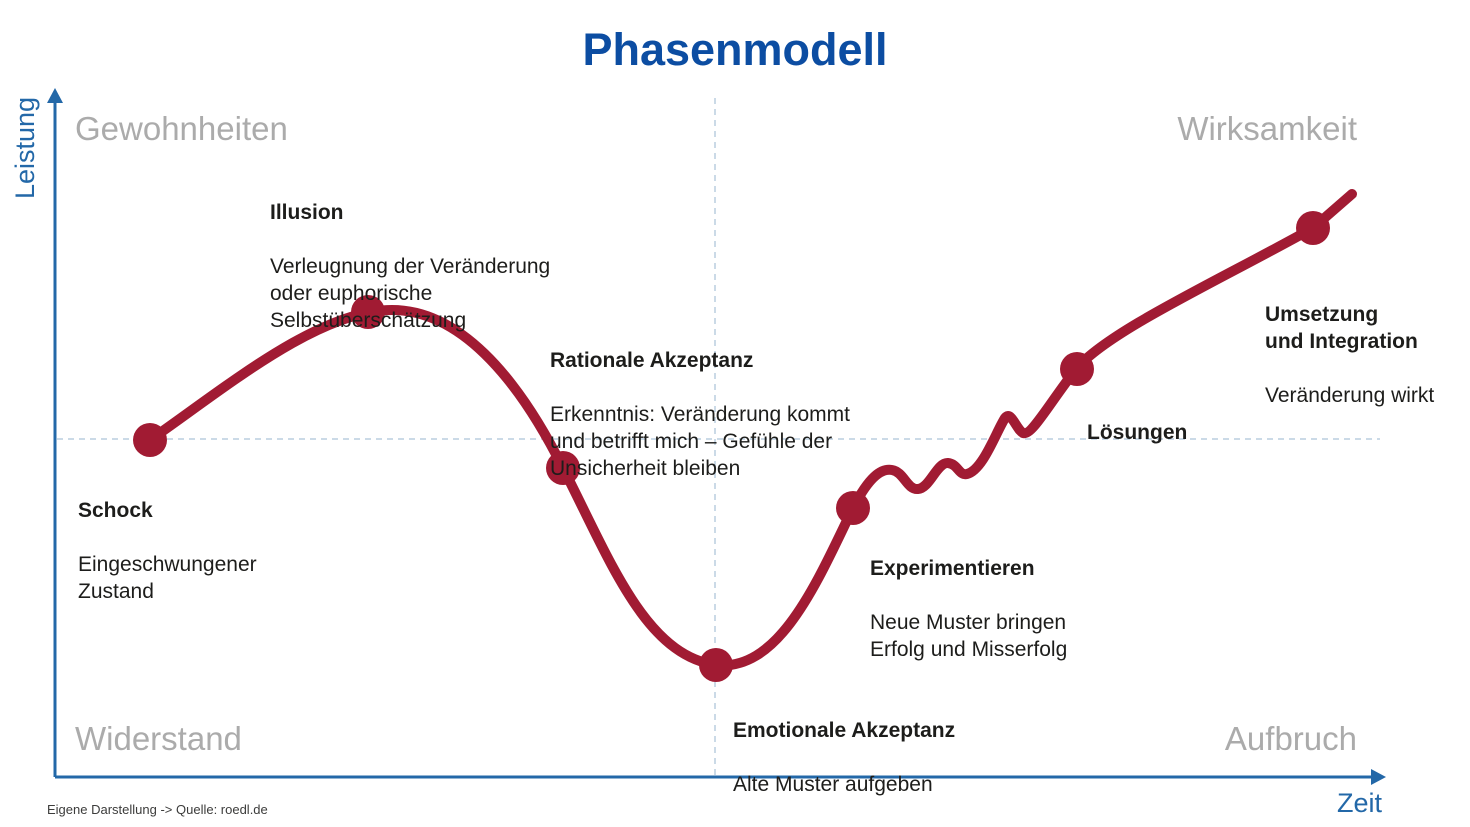 This screenshot has width=1470, height=827. What do you see at coordinates (368, 312) in the screenshot?
I see `phase-dot-illusion` at bounding box center [368, 312].